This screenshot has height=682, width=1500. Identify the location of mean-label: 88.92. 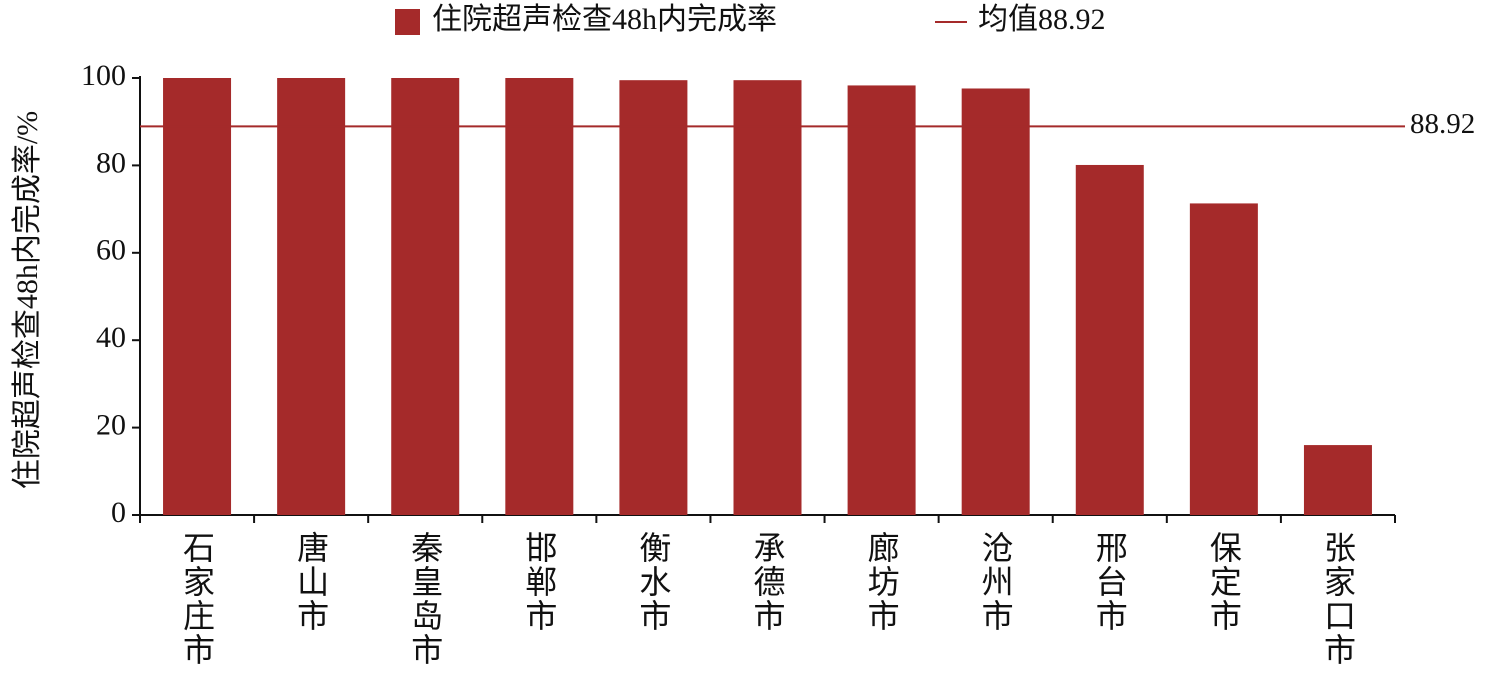
(1442, 124).